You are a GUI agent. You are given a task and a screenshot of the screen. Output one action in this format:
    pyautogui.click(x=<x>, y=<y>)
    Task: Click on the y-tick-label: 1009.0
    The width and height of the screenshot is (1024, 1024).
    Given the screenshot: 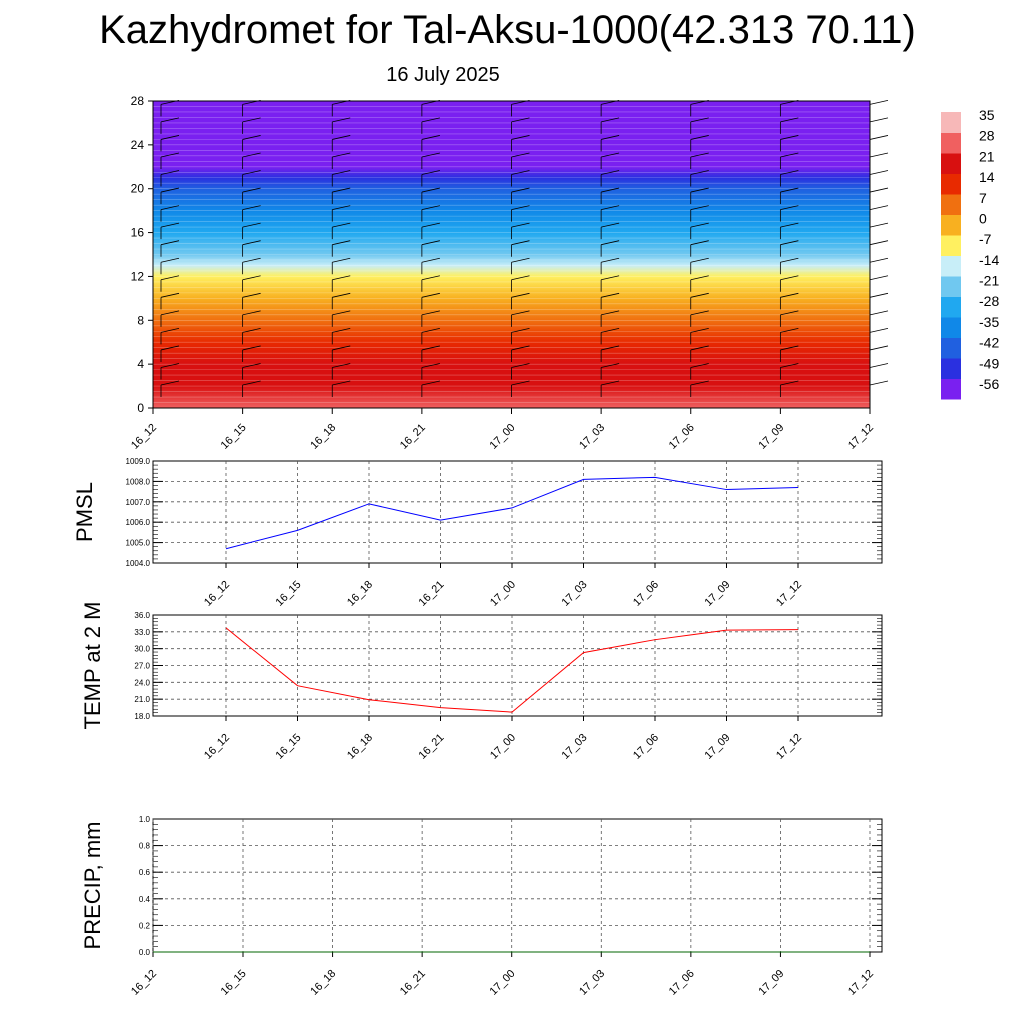 What is the action you would take?
    pyautogui.click(x=138, y=461)
    